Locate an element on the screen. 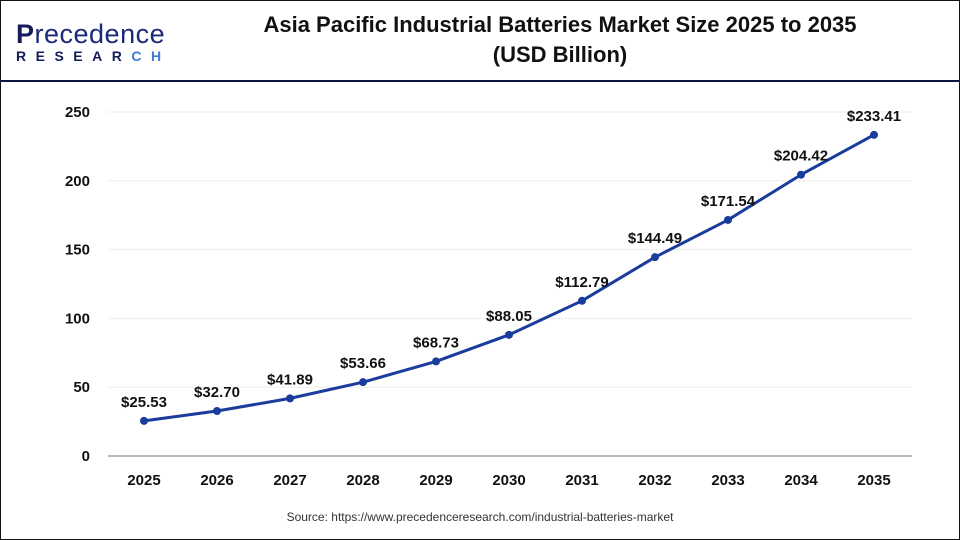  x-tick-label: 2026 is located at coordinates (216, 480).